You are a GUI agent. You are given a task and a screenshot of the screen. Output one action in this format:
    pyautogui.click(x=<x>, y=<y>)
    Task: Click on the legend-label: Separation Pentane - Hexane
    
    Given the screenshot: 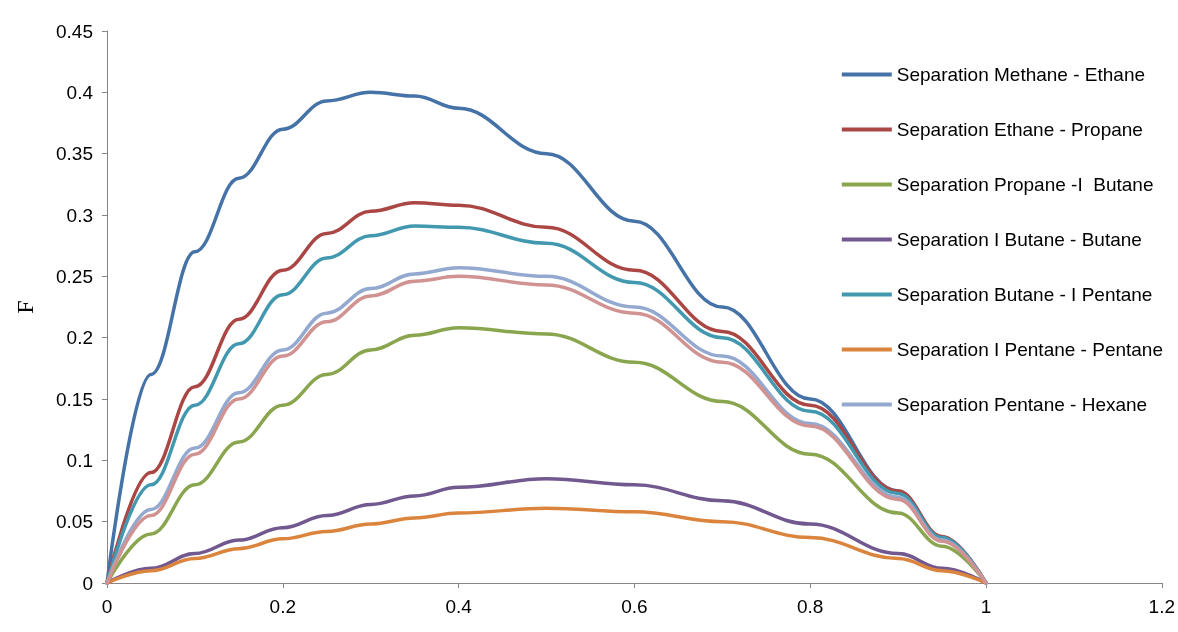 What is the action you would take?
    pyautogui.click(x=1022, y=404)
    